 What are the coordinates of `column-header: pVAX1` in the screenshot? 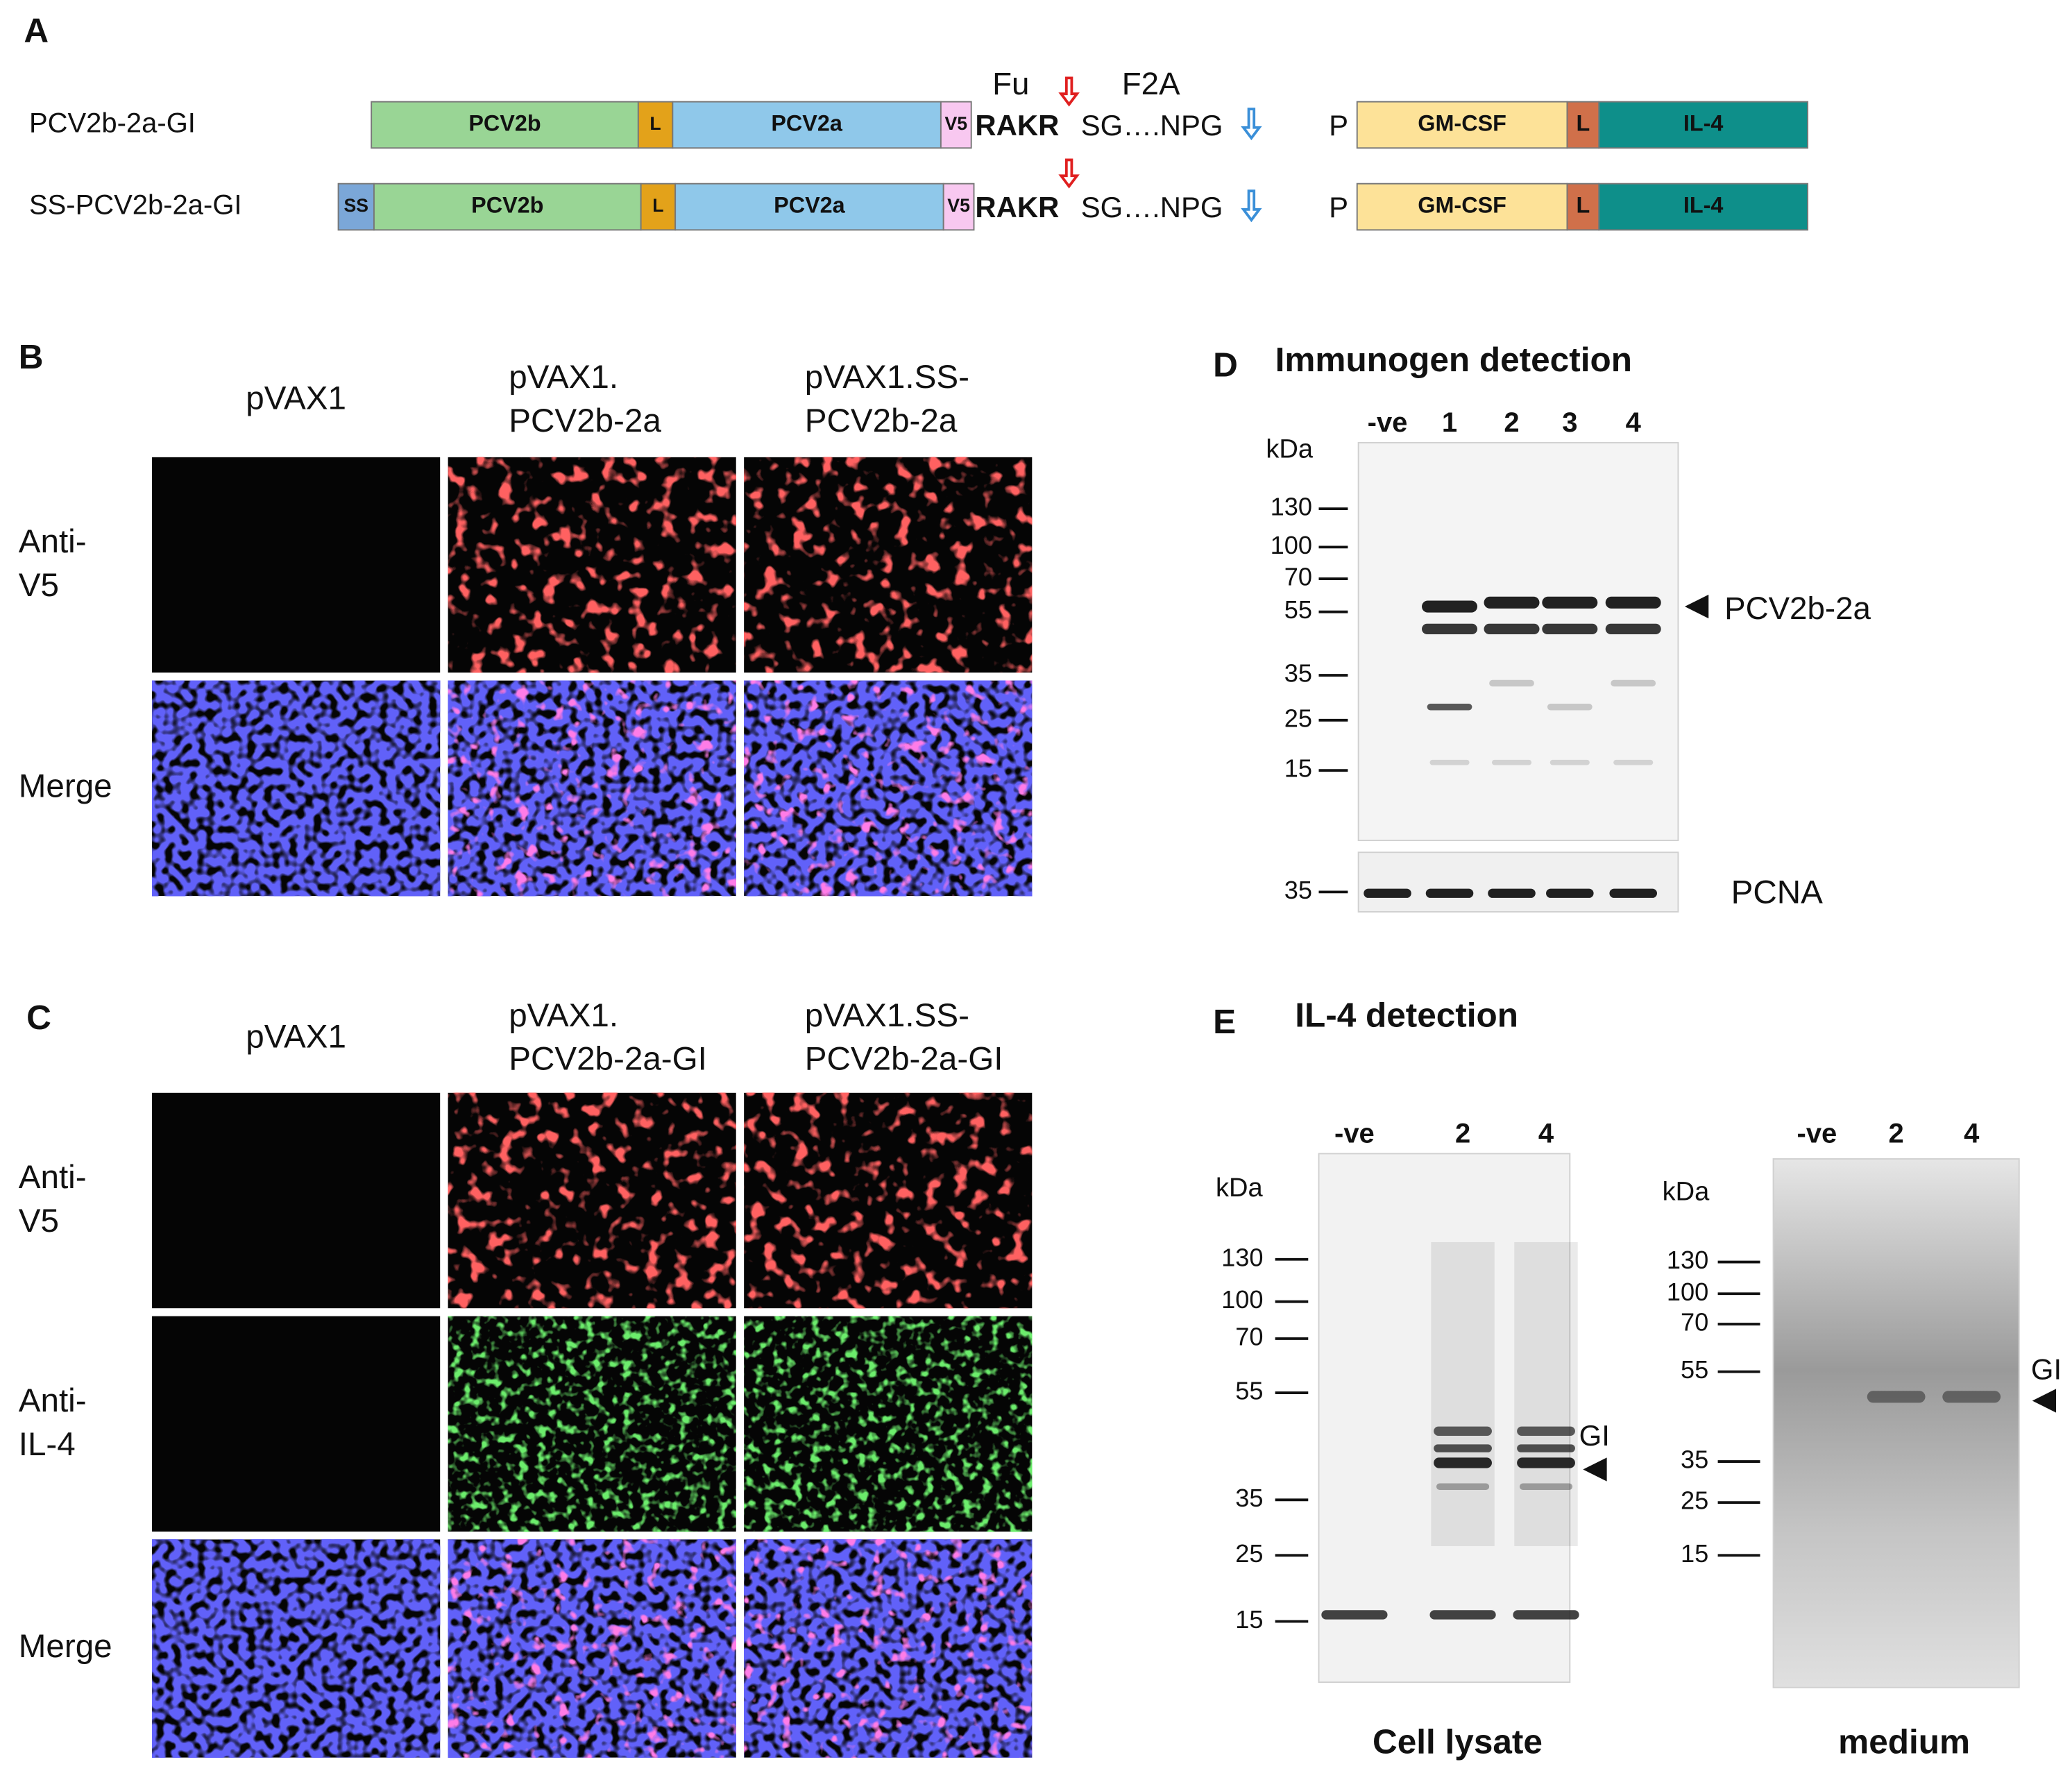 It's located at (296, 1036).